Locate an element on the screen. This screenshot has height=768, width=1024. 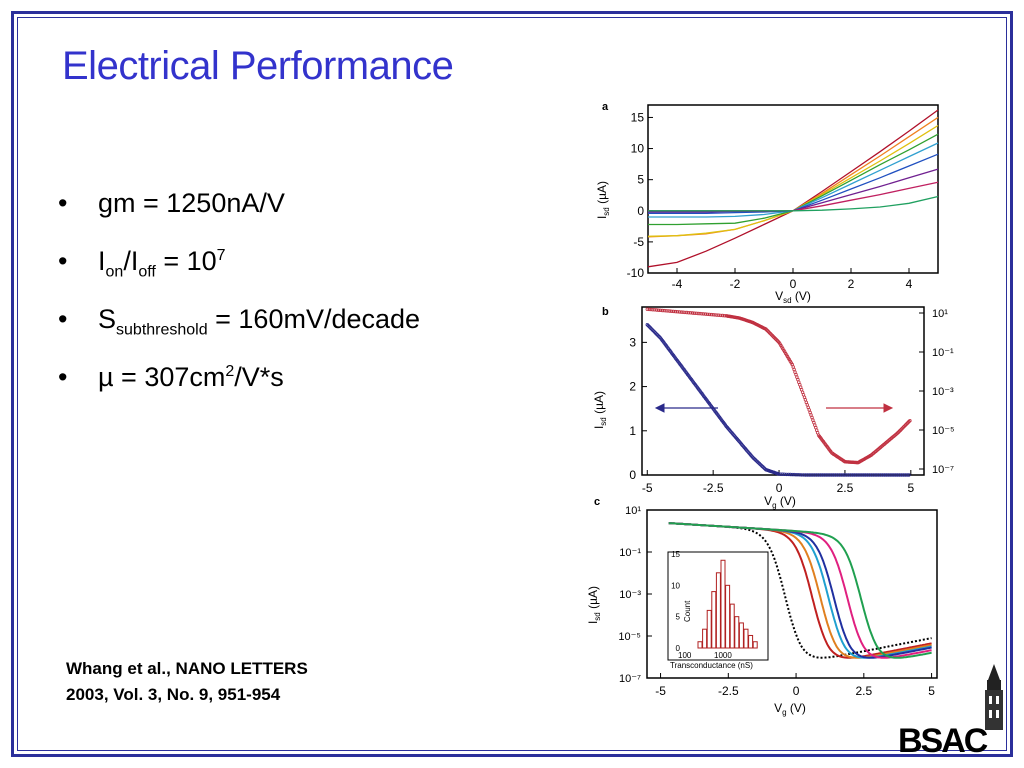
bullet-text: gm = 1250nA/V is located at coordinates (191, 203).